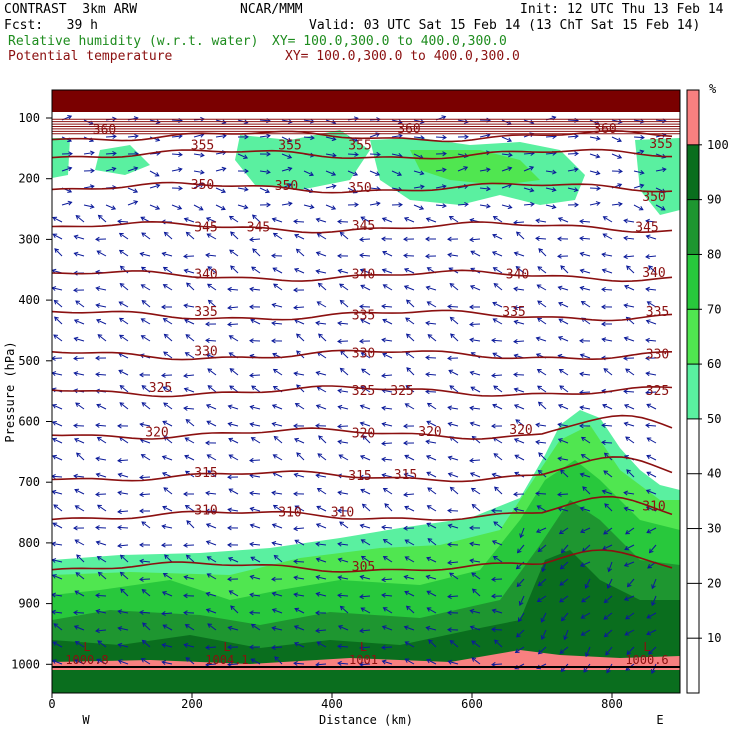 This screenshot has width=740, height=740. Describe the element at coordinates (389, 41) in the screenshot. I see `field1-xy: XY= 100.0,300.0 to 400.0,300.0` at that location.